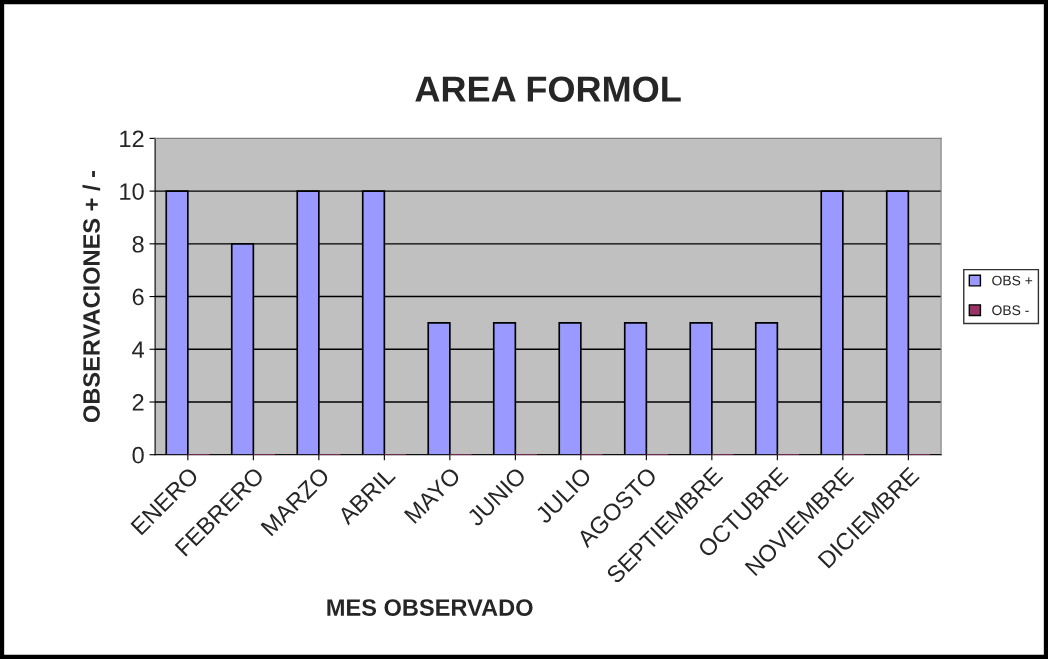 This screenshot has width=1048, height=659. What do you see at coordinates (138, 402) in the screenshot?
I see `y-tick-label: 2` at bounding box center [138, 402].